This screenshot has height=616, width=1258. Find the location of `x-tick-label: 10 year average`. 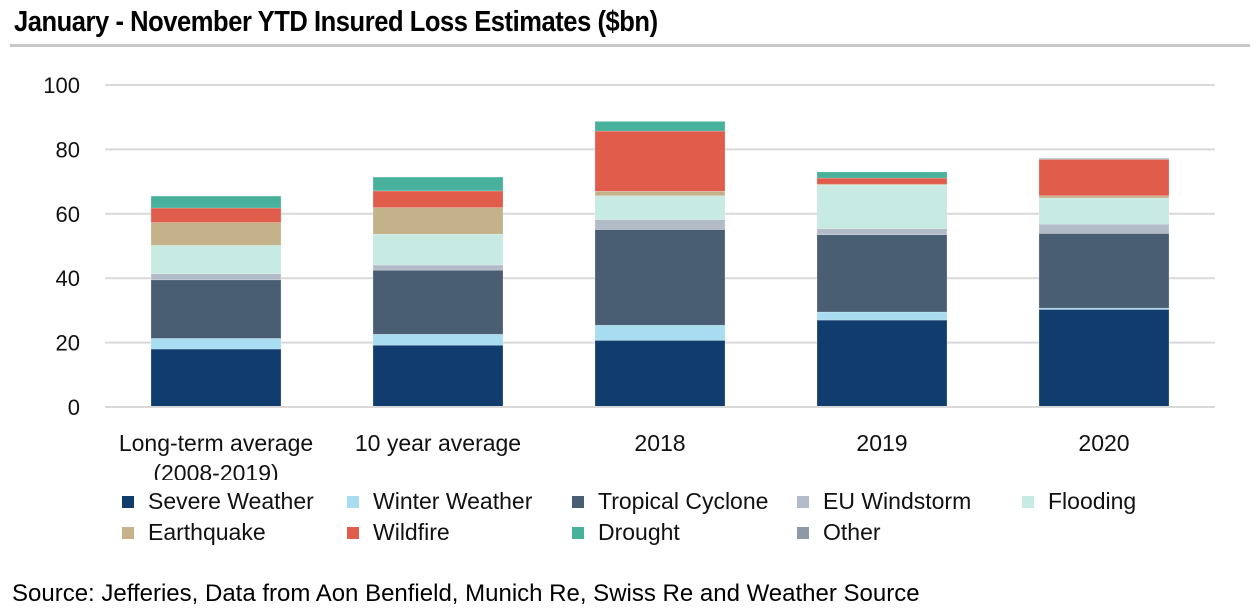

x-tick-label: 10 year average is located at coordinates (438, 443).